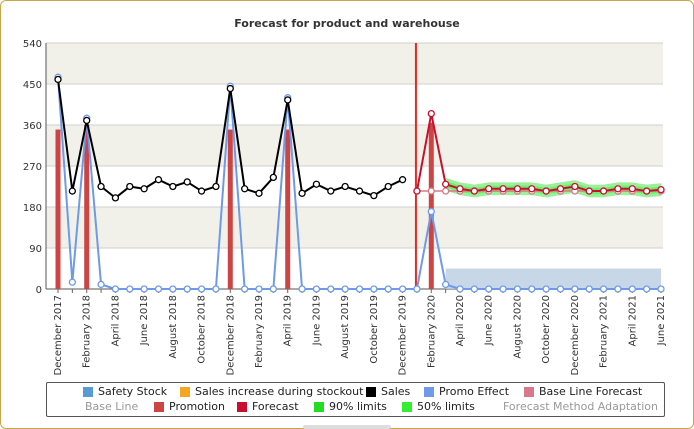 This screenshot has height=429, width=694. Describe the element at coordinates (474, 391) in the screenshot. I see `legend-label: Promo Effect` at that location.